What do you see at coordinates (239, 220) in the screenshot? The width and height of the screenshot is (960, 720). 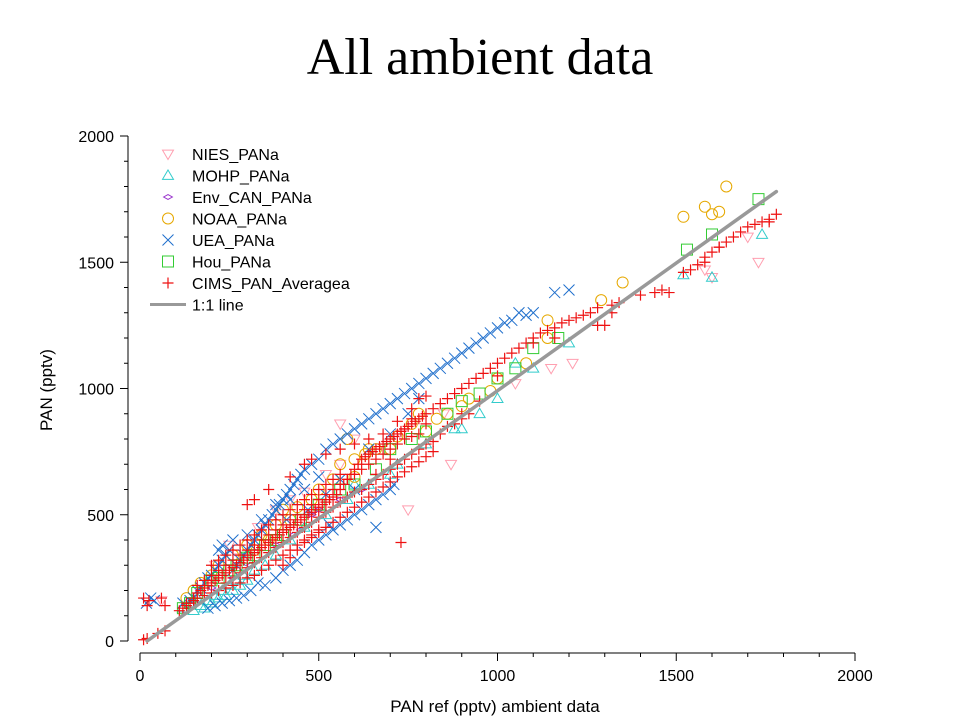 I see `legend-label: NOAA_PANa` at bounding box center [239, 220].